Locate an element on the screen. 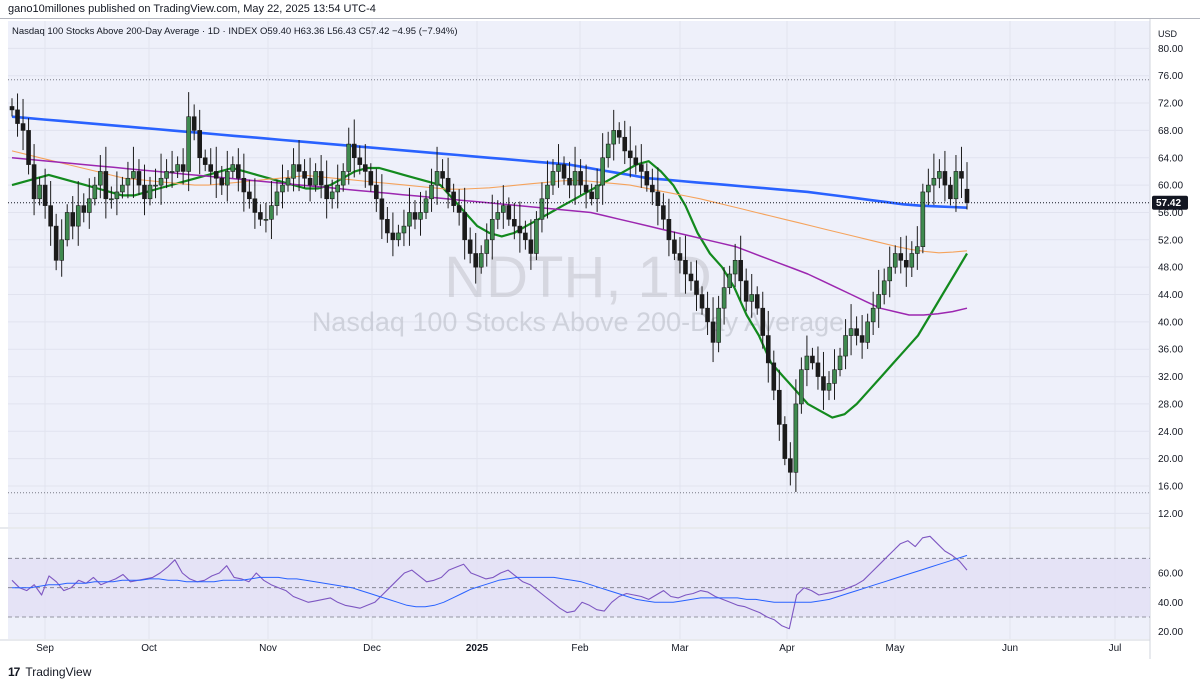  tradingview-footer: 17 TradingView is located at coordinates (49, 672).